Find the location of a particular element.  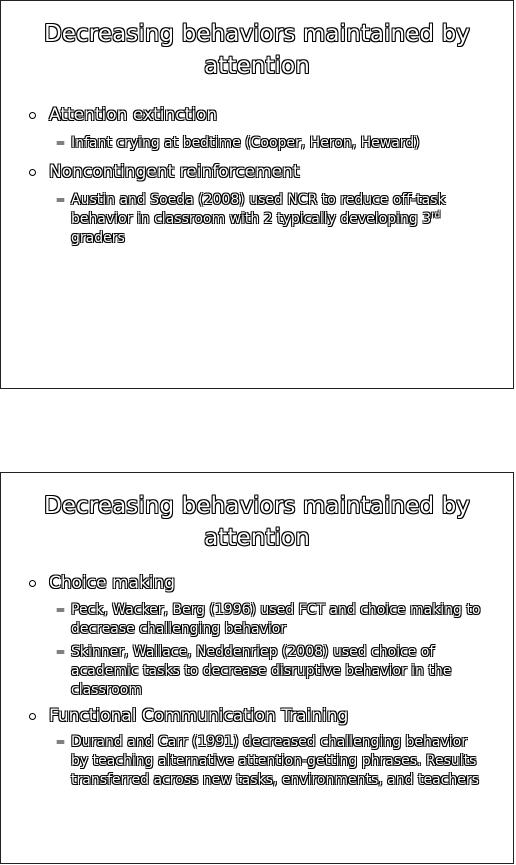

bullet-text: Functional Communication Training is located at coordinates (199, 716).